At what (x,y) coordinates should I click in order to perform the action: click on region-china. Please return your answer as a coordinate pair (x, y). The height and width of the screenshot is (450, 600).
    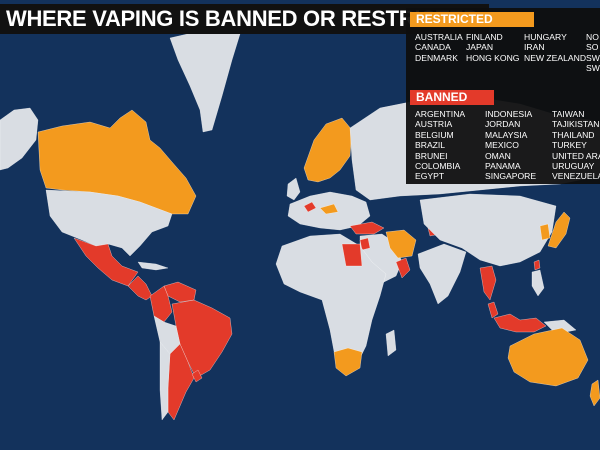
    Looking at the image, I should click on (488, 230).